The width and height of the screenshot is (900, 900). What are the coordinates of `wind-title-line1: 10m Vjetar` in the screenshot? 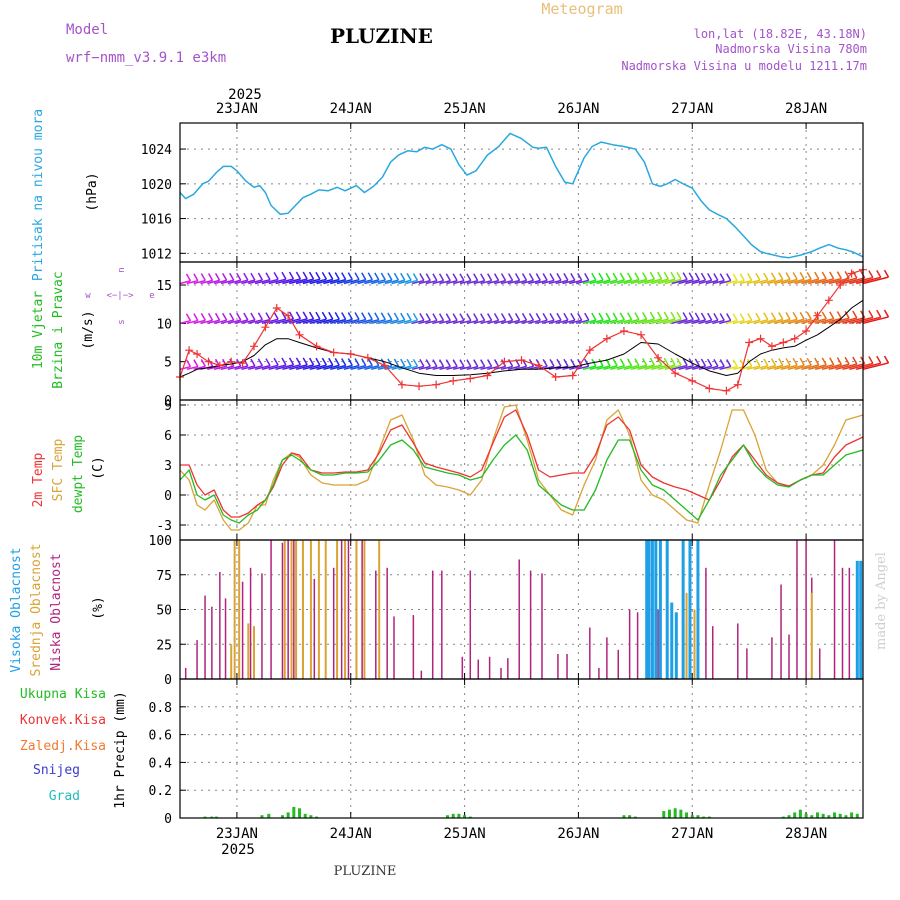 It's located at (38, 330).